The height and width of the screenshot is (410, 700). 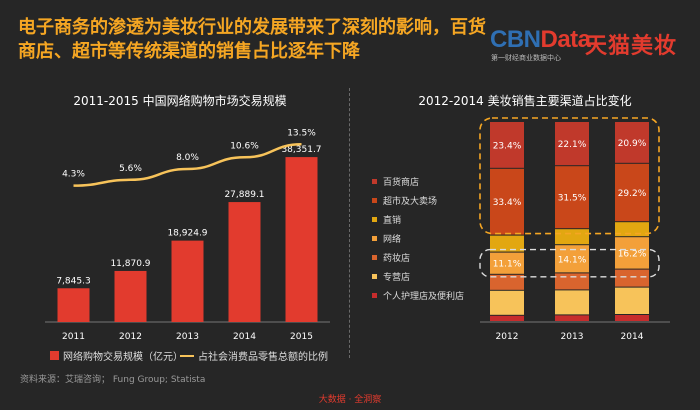 I want to click on panel-divider, so click(x=349, y=223).